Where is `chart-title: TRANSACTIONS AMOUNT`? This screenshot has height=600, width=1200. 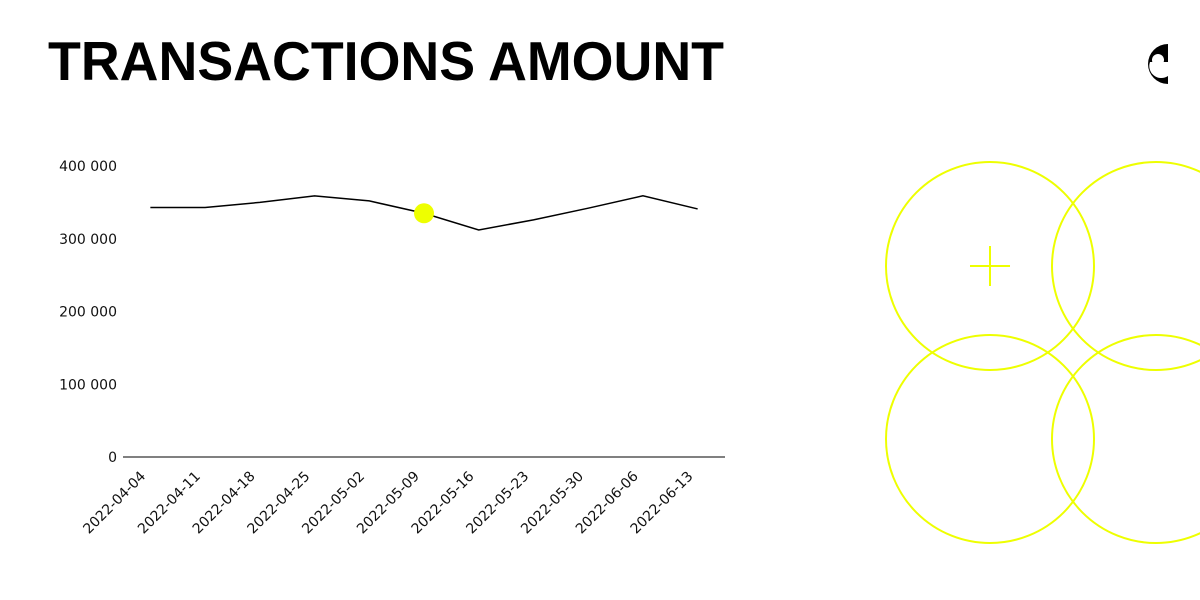 chart-title: TRANSACTIONS AMOUNT is located at coordinates (386, 61).